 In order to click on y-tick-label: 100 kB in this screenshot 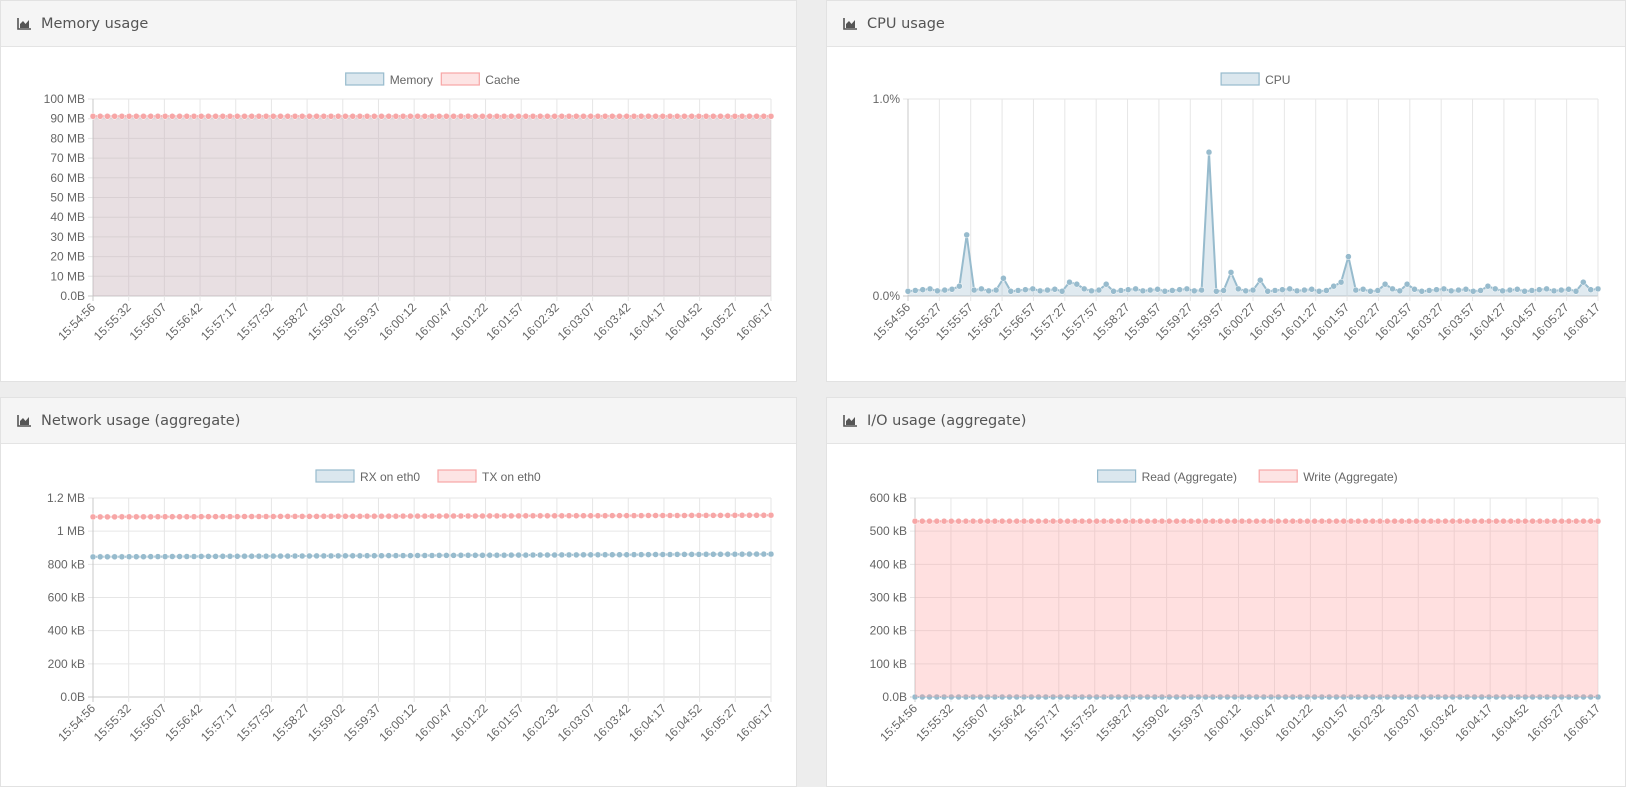, I will do `click(888, 664)`.